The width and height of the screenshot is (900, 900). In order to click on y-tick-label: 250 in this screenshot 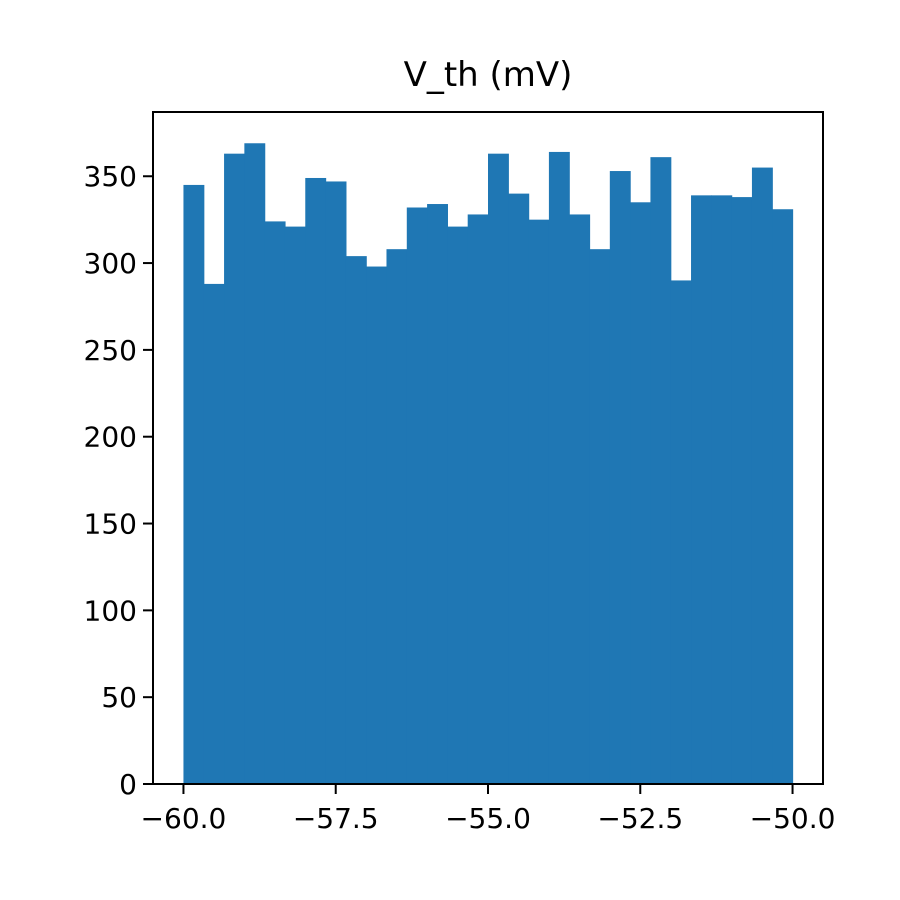, I will do `click(110, 350)`.